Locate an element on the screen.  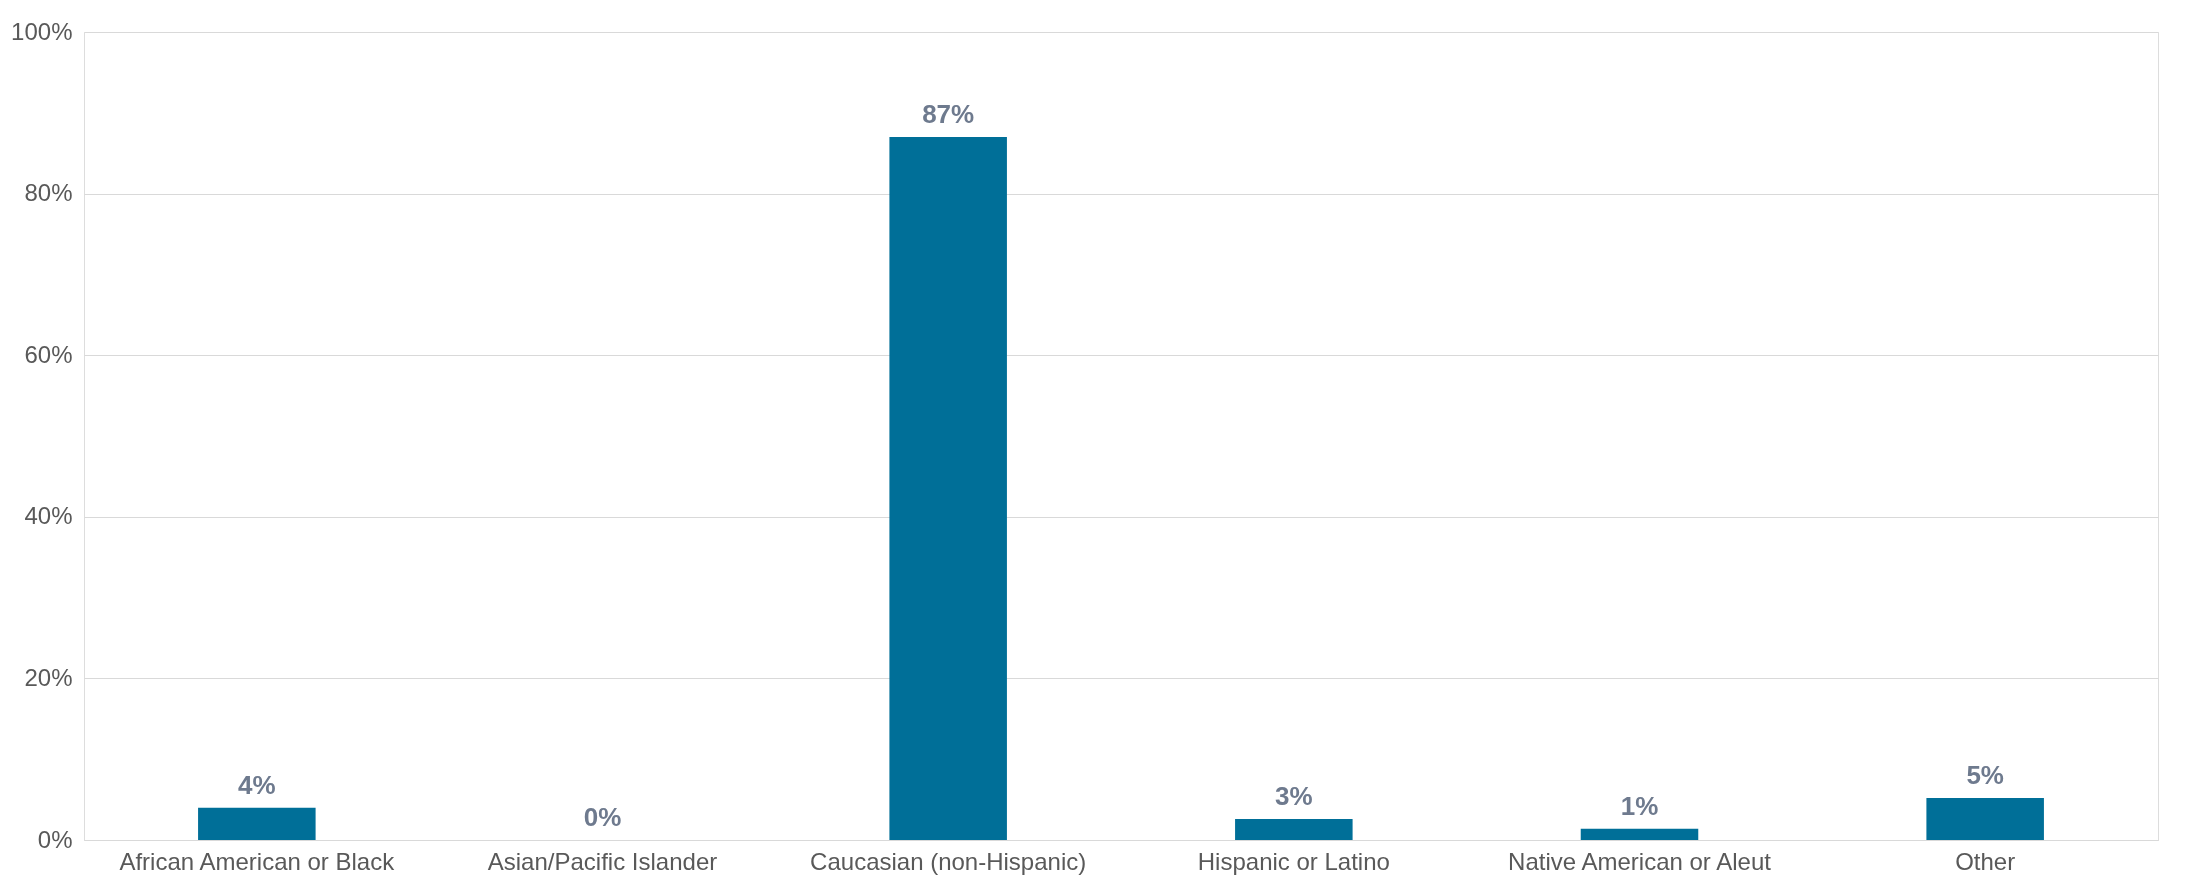
data-label: 0% is located at coordinates (602, 817).